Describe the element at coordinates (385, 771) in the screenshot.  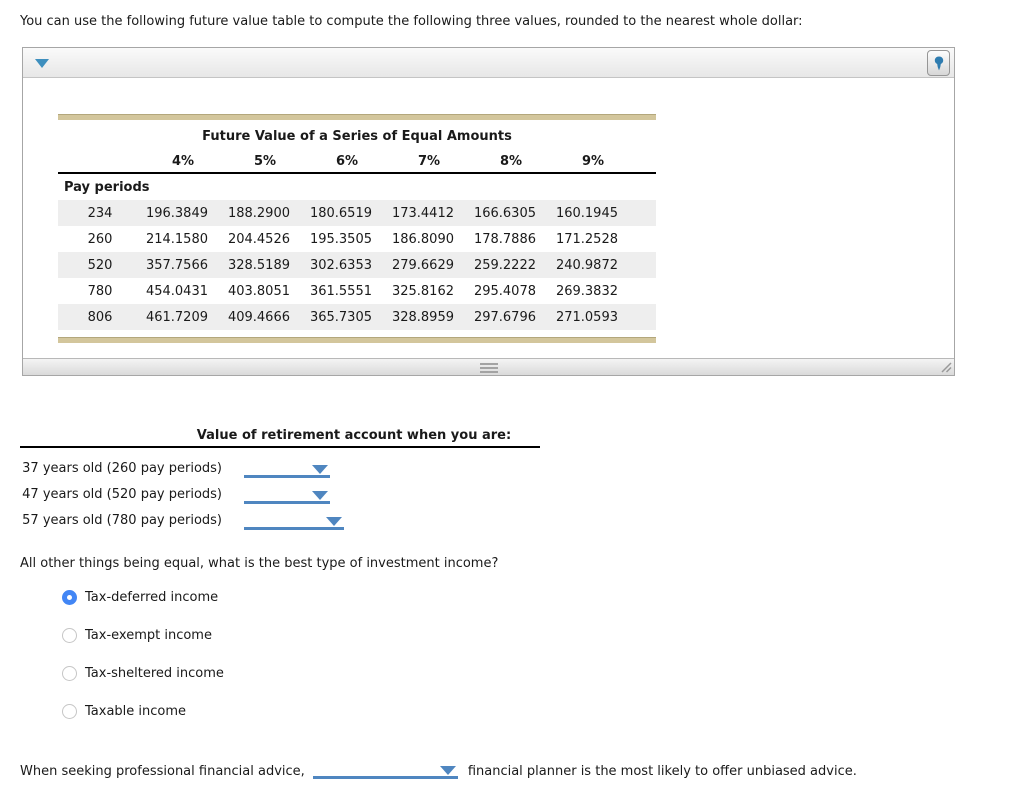
I see `advice-dropdown` at that location.